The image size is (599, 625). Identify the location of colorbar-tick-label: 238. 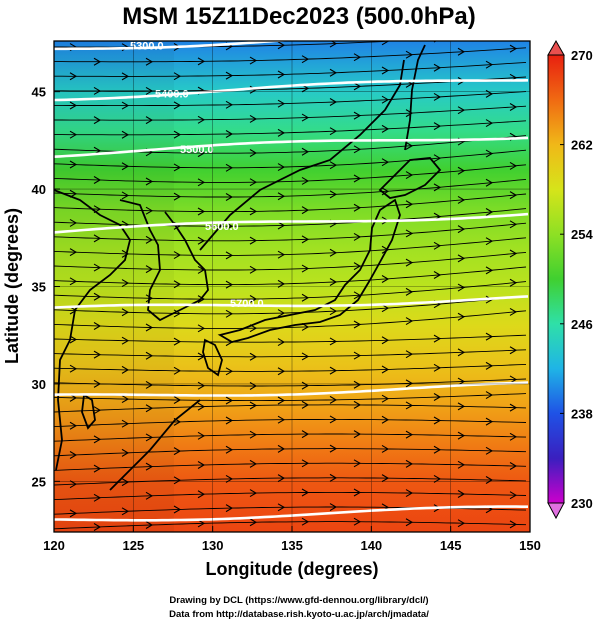
(582, 413).